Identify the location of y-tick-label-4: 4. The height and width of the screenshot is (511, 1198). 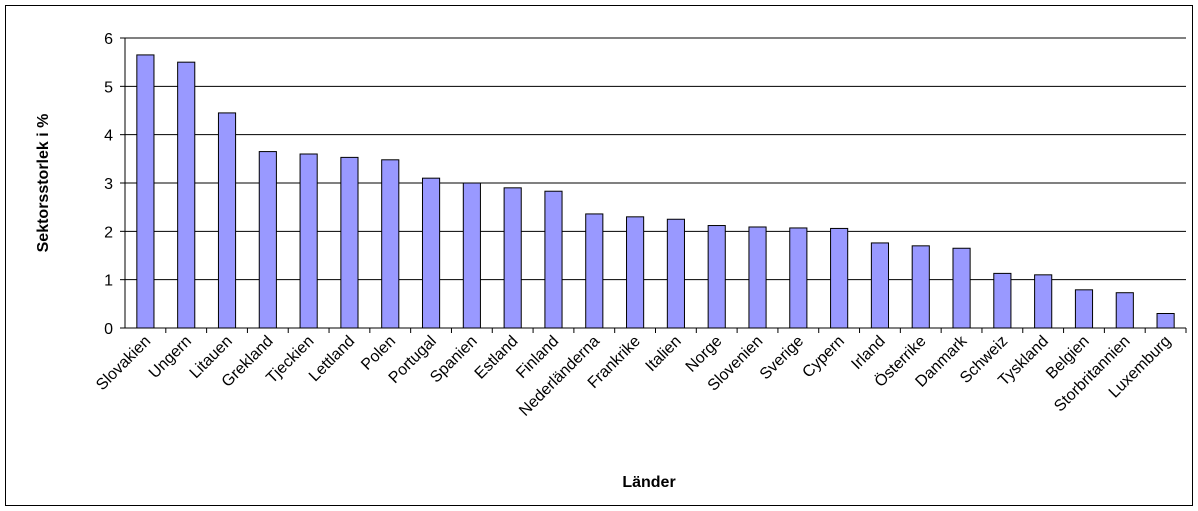
(108, 136).